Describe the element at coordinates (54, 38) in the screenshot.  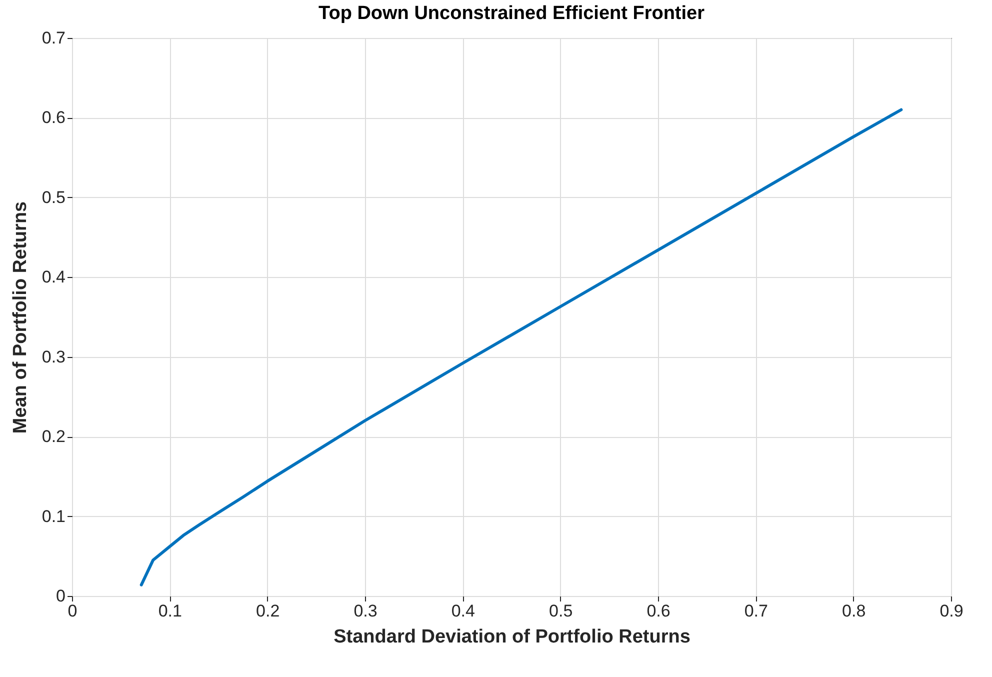
I see `y-tick-label: 0.7` at that location.